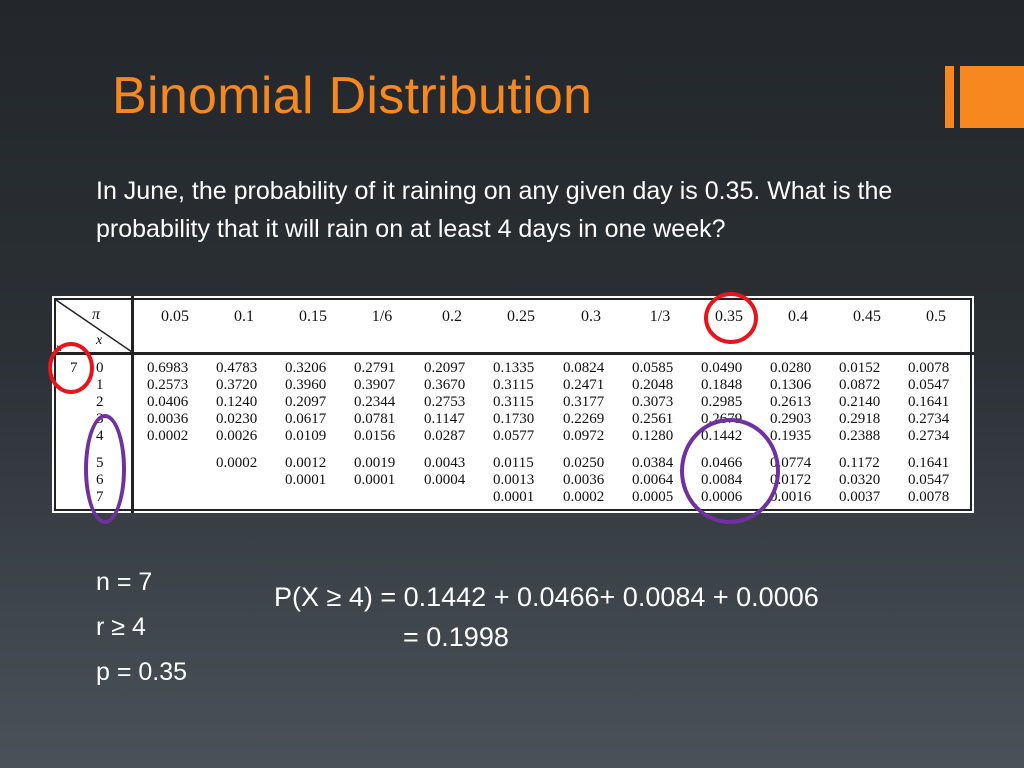  What do you see at coordinates (992, 97) in the screenshot?
I see `accent-bar-thick` at bounding box center [992, 97].